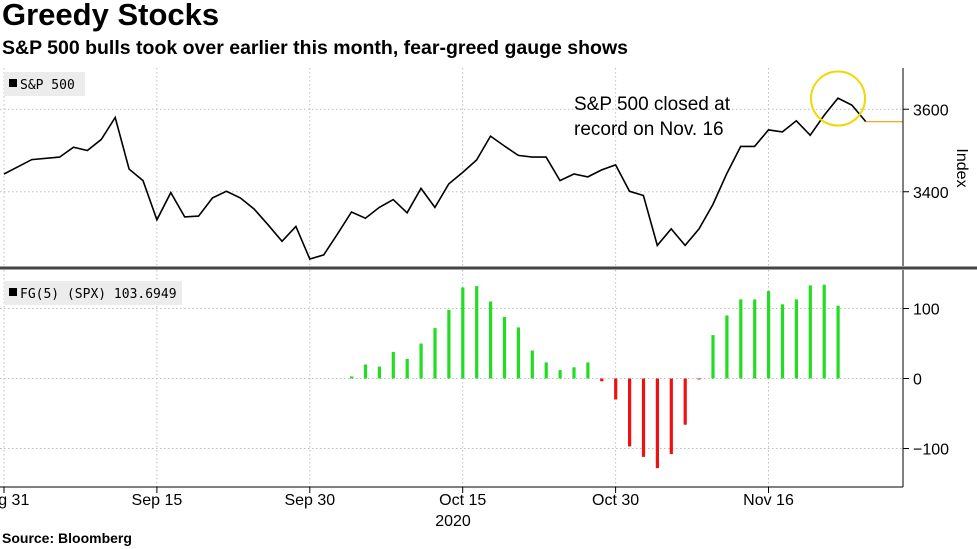  Describe the element at coordinates (111, 16) in the screenshot. I see `chart-title: Greedy Stocks` at that location.